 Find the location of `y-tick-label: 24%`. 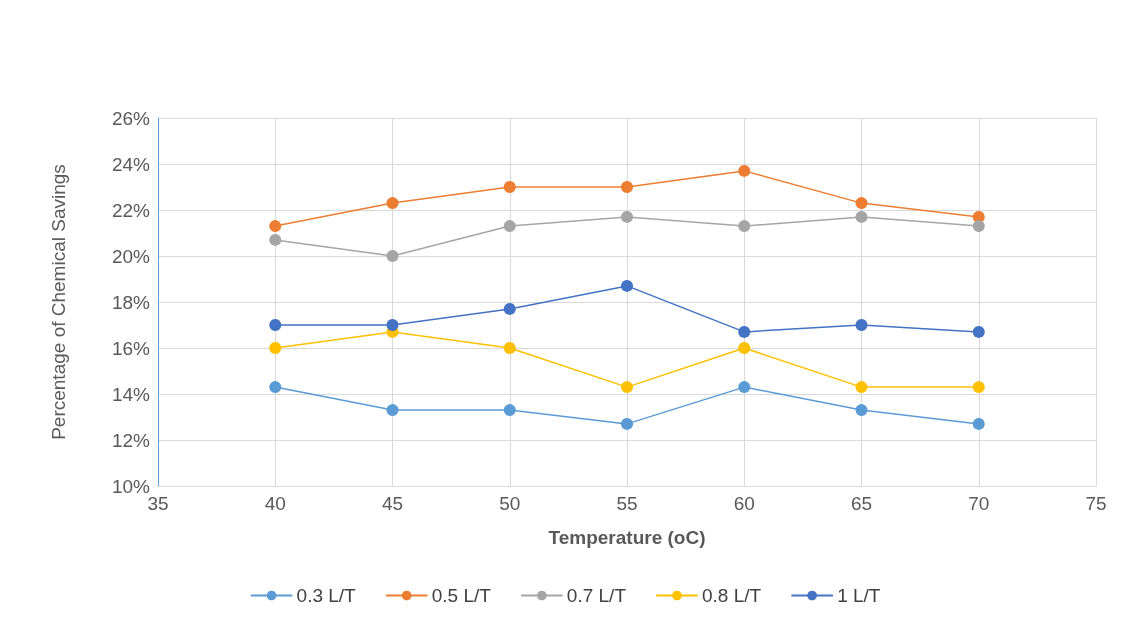

y-tick-label: 24% is located at coordinates (131, 164).